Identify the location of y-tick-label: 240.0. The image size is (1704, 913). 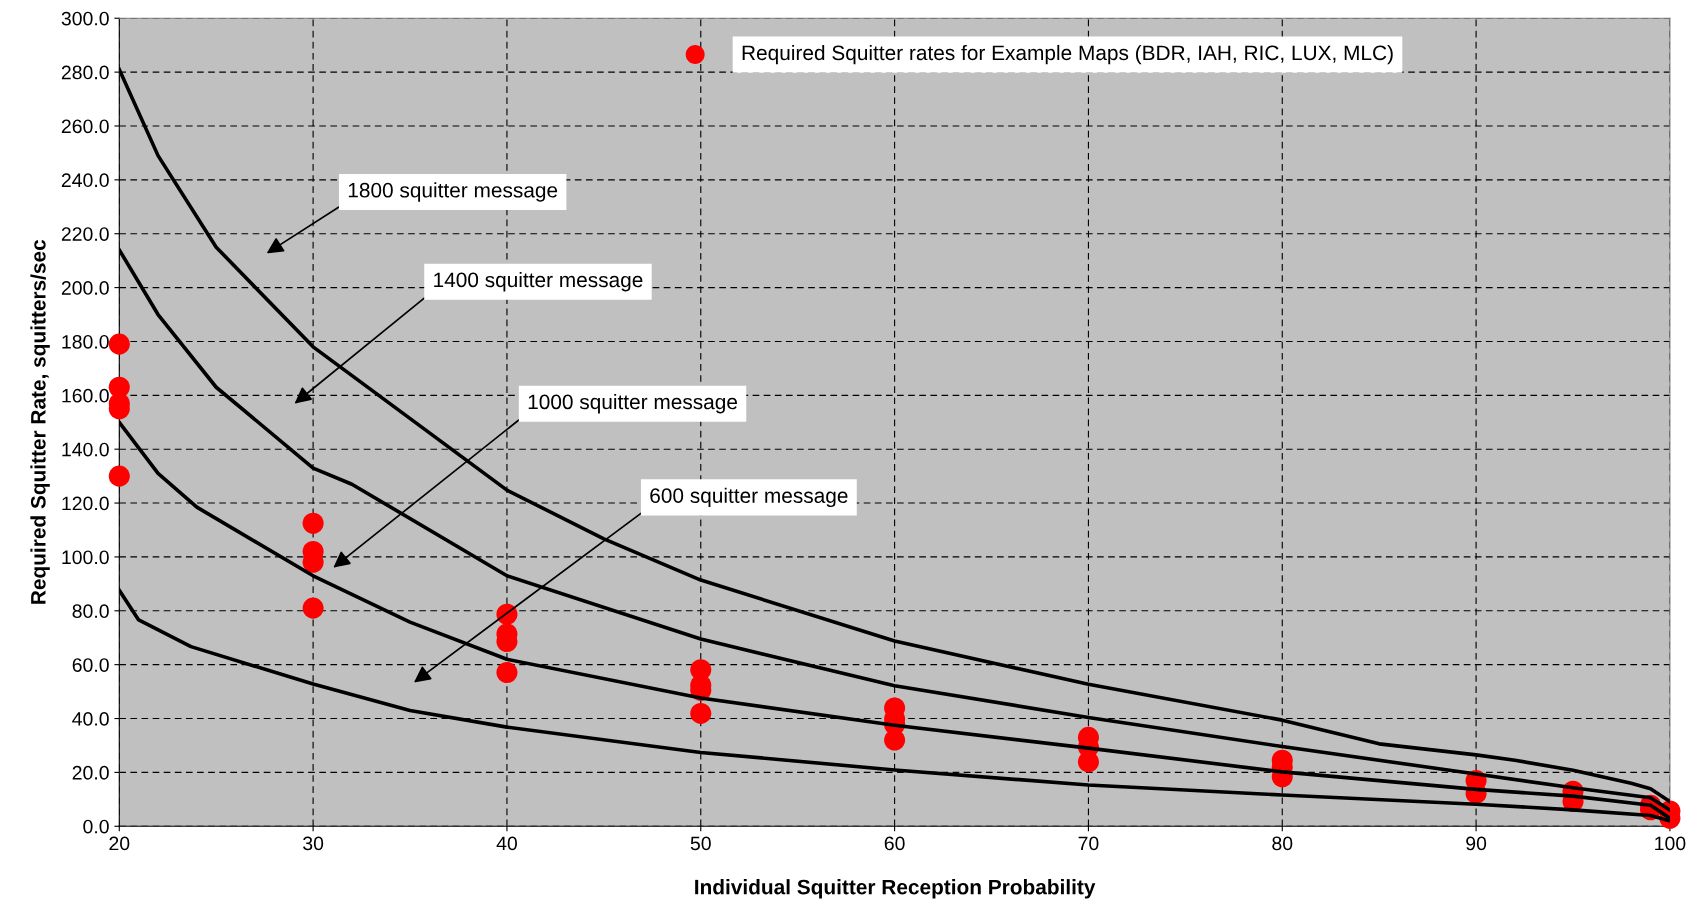
(85, 180).